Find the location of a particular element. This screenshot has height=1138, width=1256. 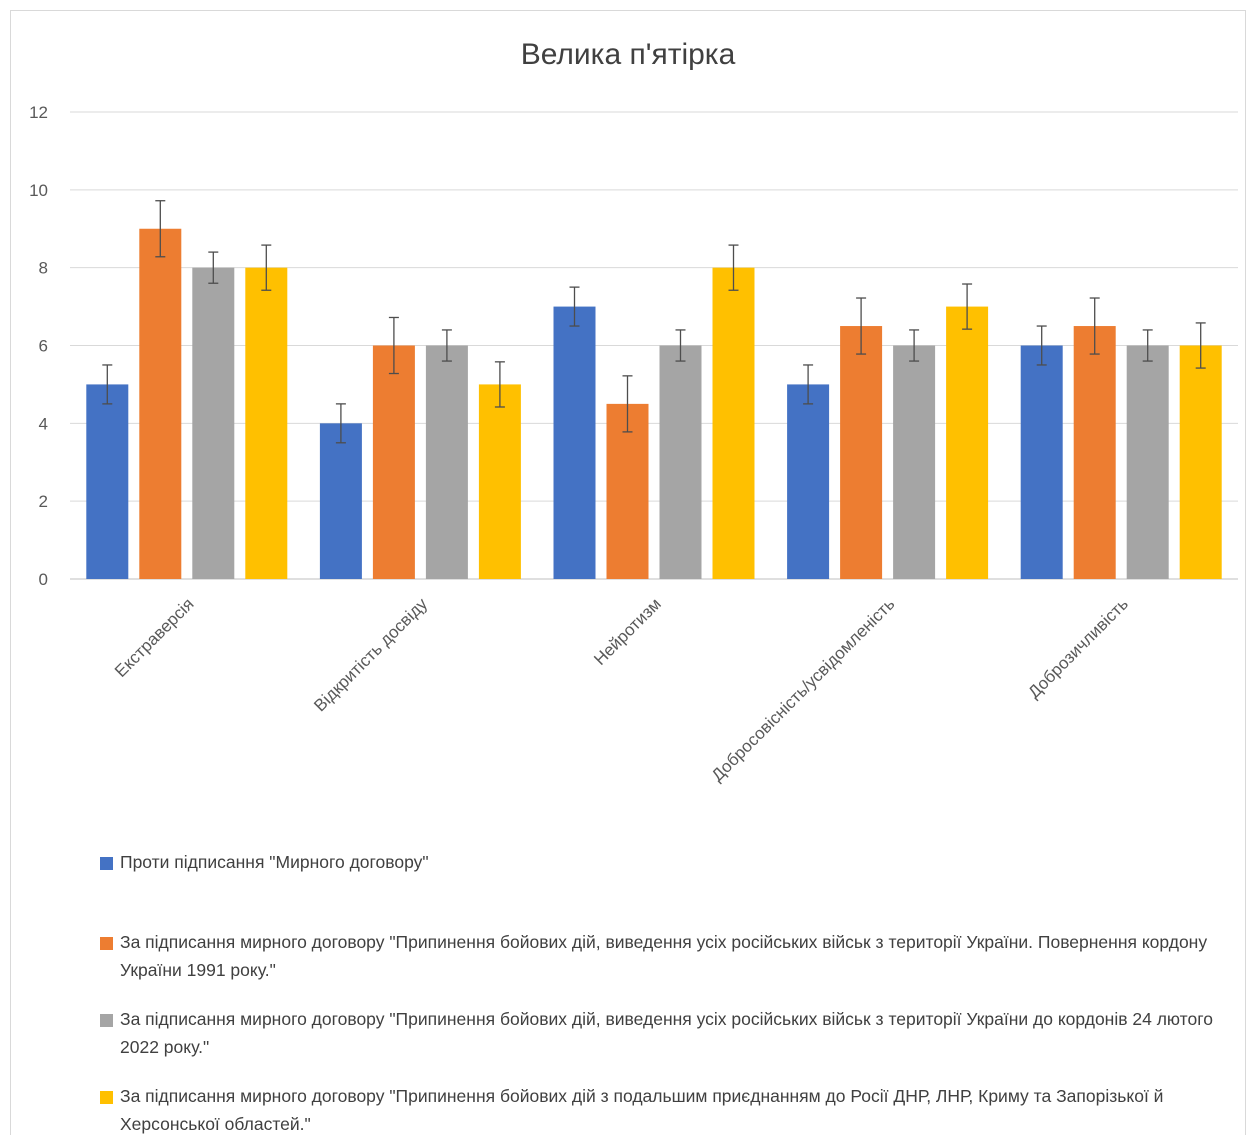

y-tick-label: 0 is located at coordinates (43, 579).